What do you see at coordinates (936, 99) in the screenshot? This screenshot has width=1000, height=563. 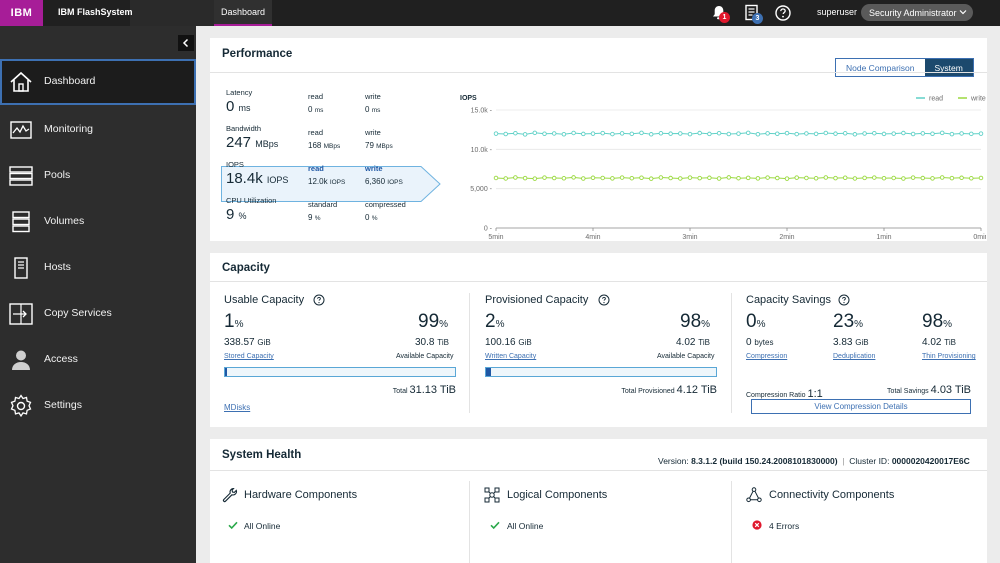 I see `legend-label-read: read` at bounding box center [936, 99].